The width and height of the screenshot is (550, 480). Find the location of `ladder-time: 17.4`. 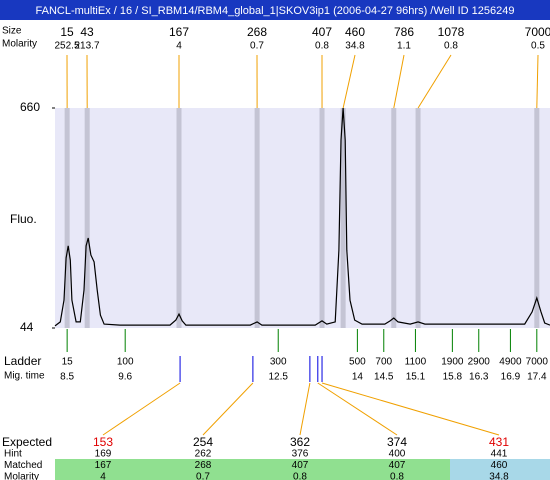

ladder-time: 17.4 is located at coordinates (537, 377).